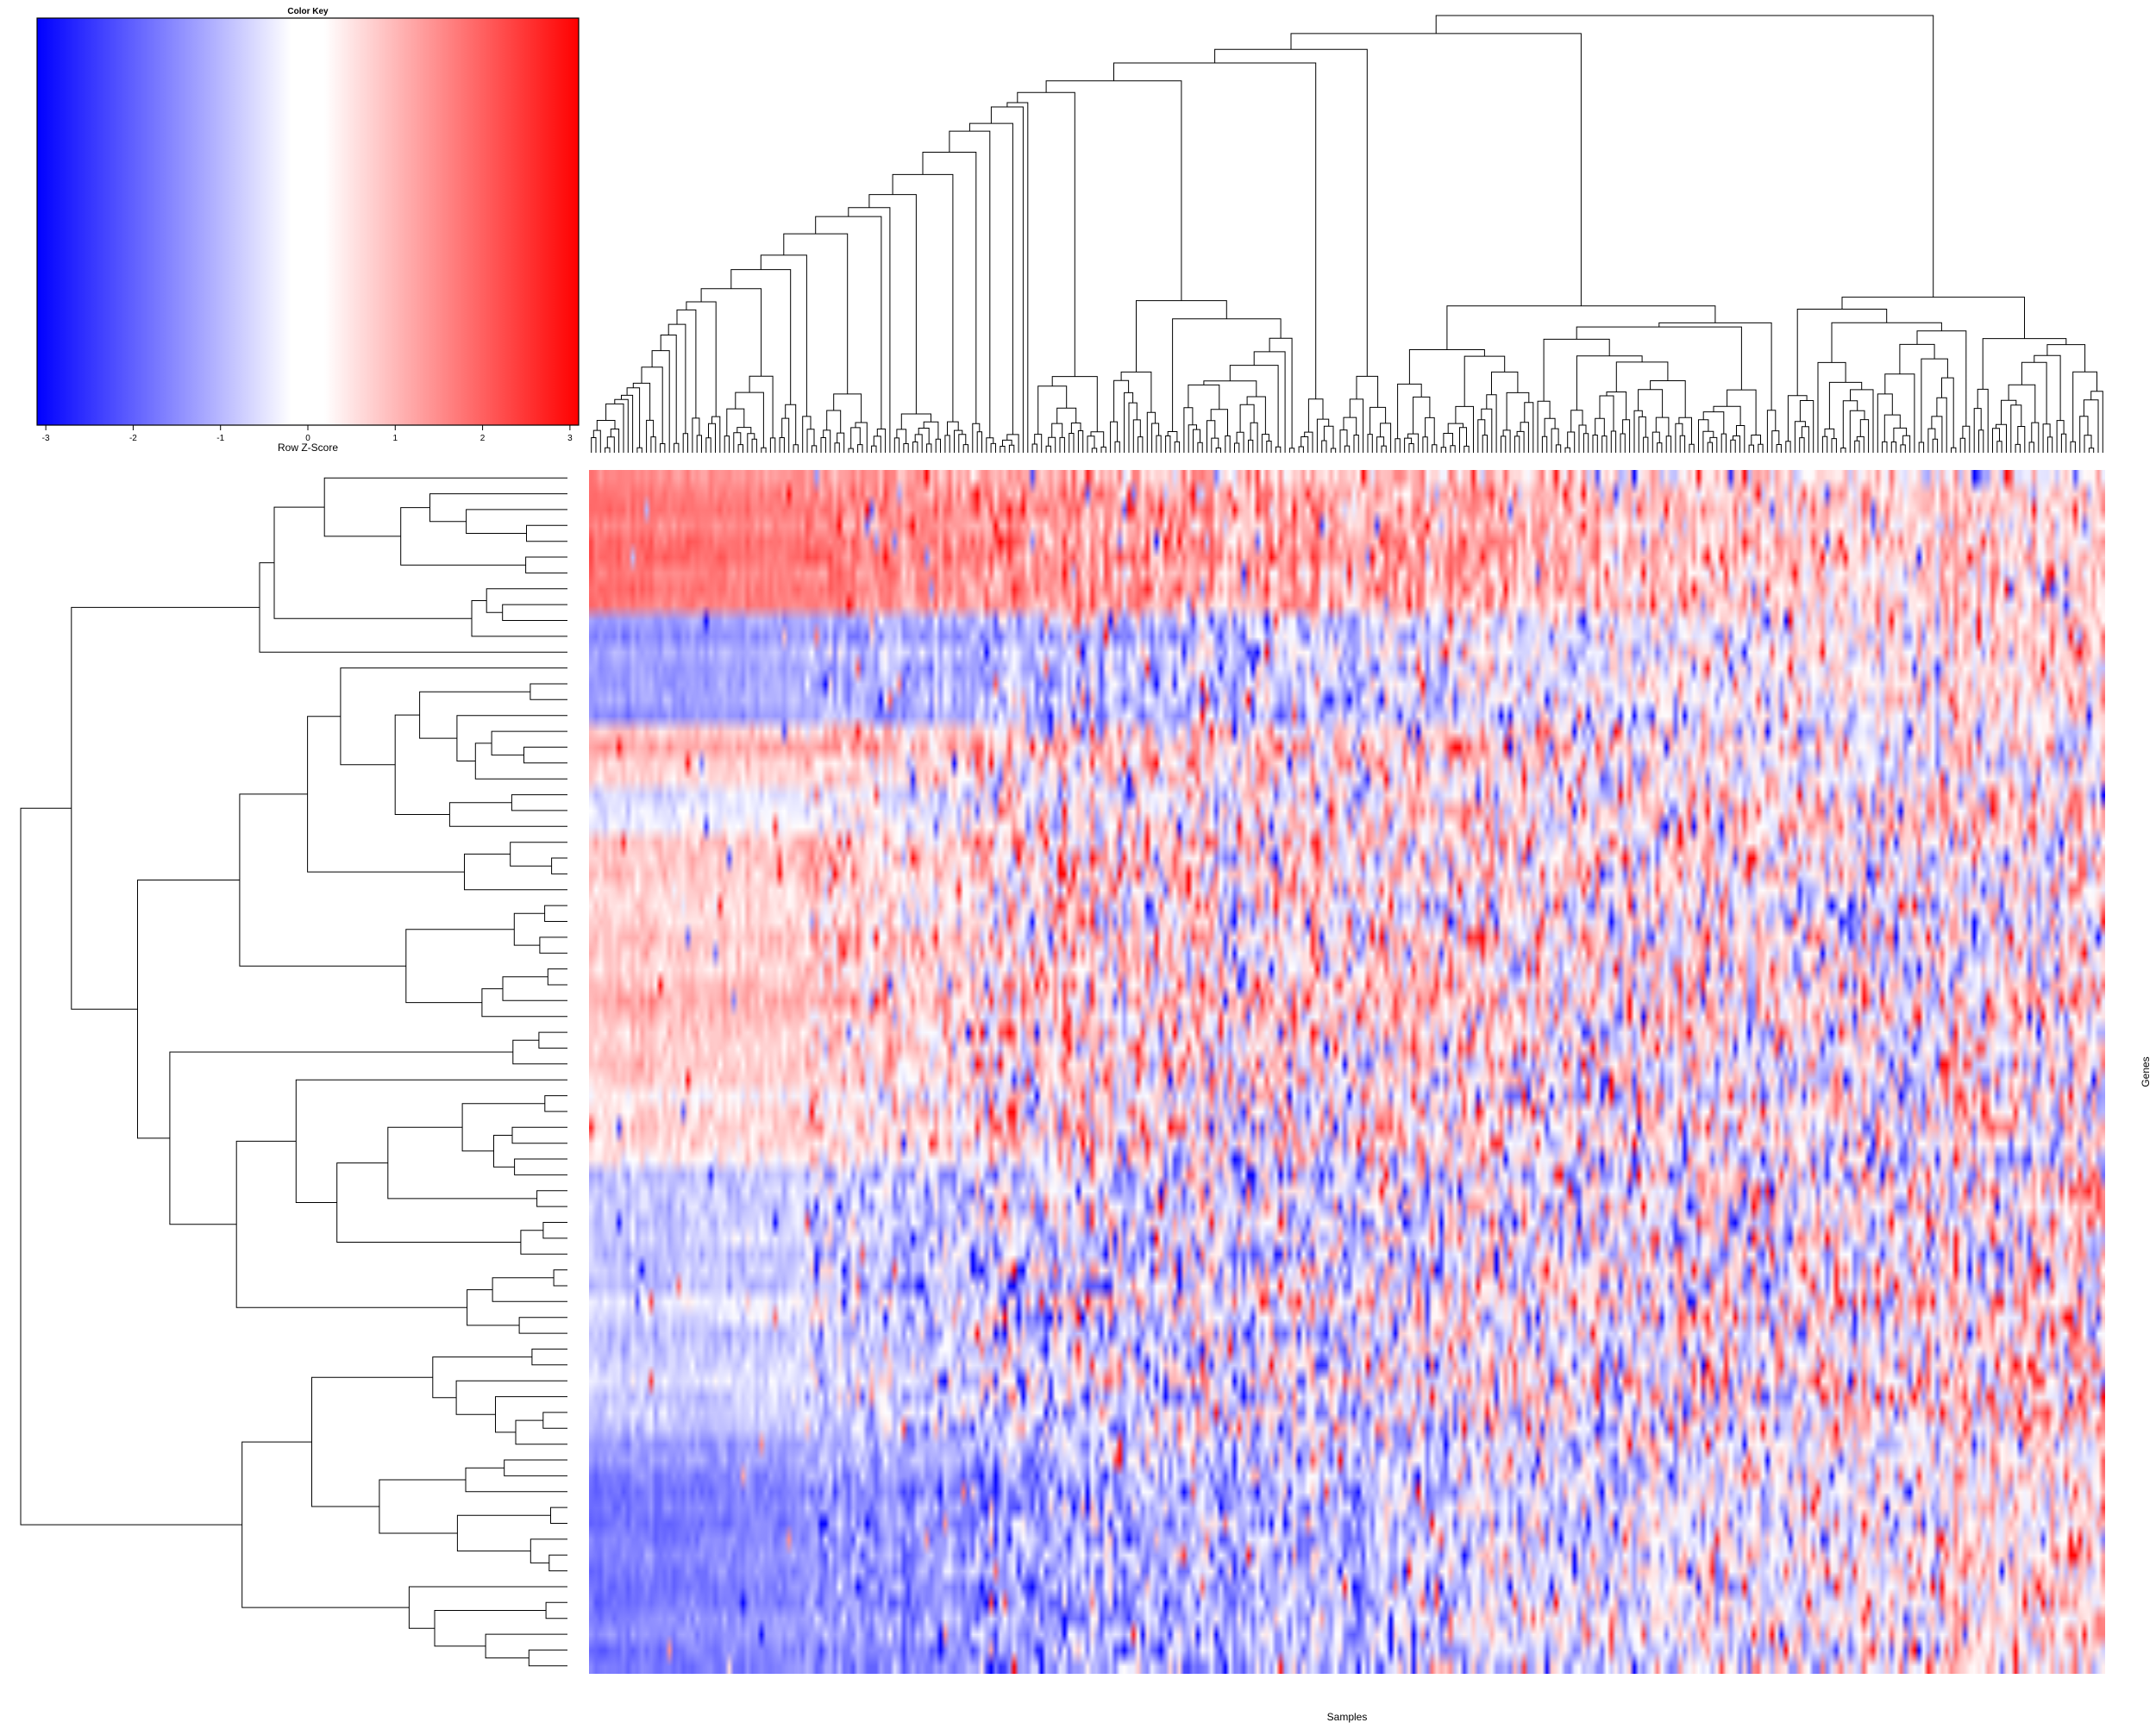 The width and height of the screenshot is (2156, 1729). I want to click on color-key-gradient, so click(308, 222).